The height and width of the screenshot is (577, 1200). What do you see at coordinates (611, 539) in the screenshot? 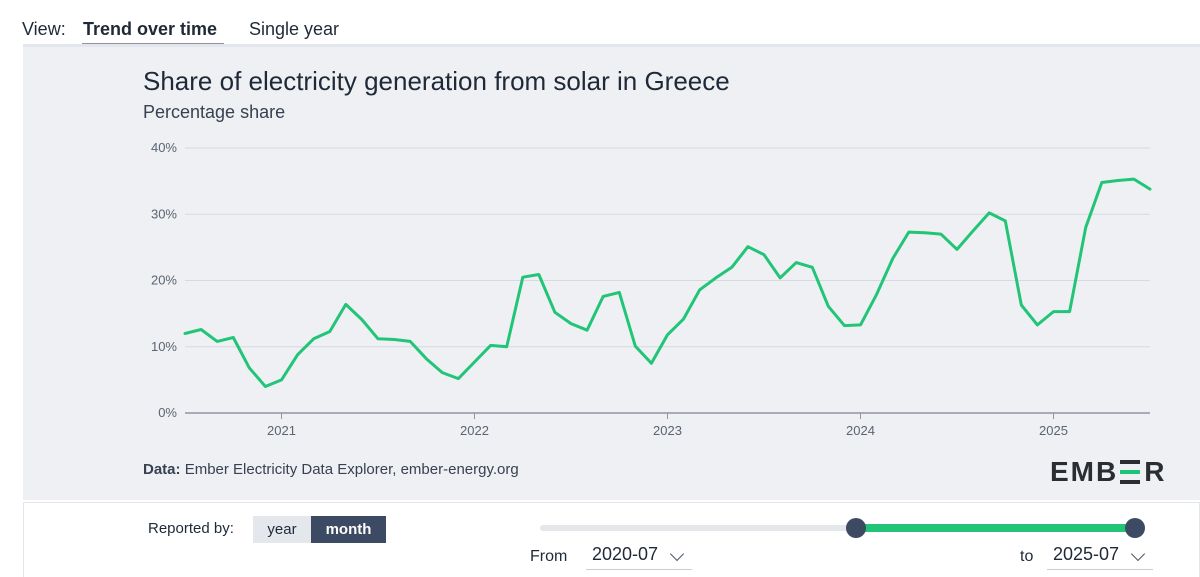
I see `controls-panel` at bounding box center [611, 539].